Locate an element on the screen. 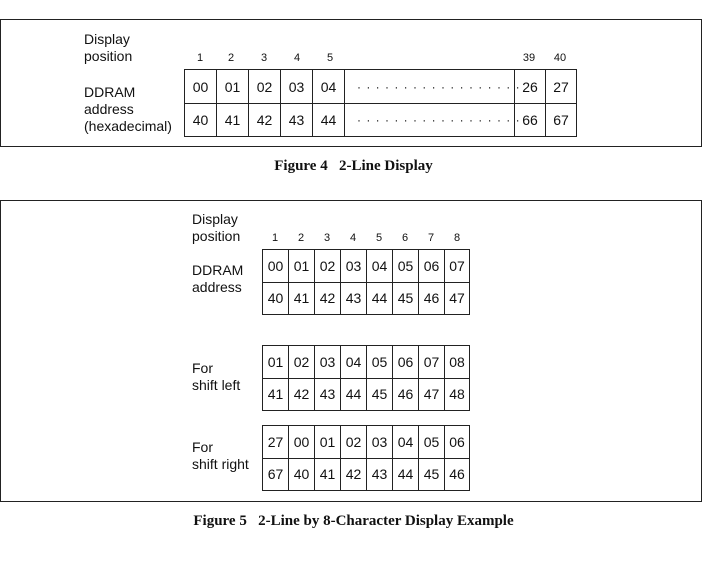 This screenshot has height=563, width=707. fig4-pos-4: 4 is located at coordinates (297, 58).